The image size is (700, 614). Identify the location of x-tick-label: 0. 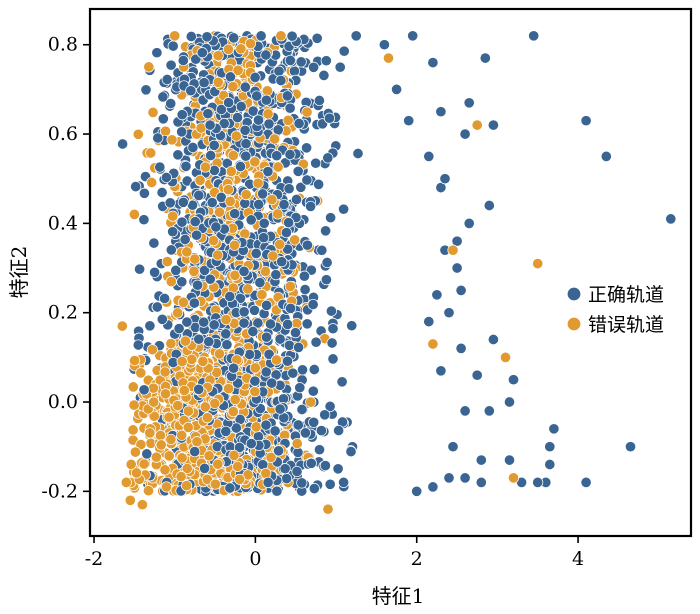
(255, 559).